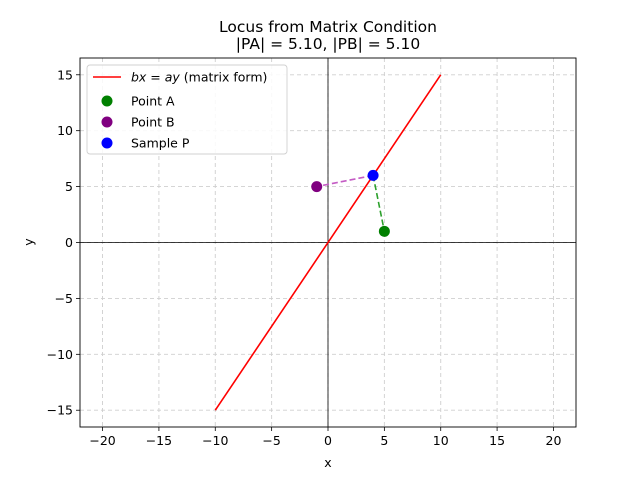 This screenshot has width=640, height=484. I want to click on y-tick-label: 15, so click(65, 74).